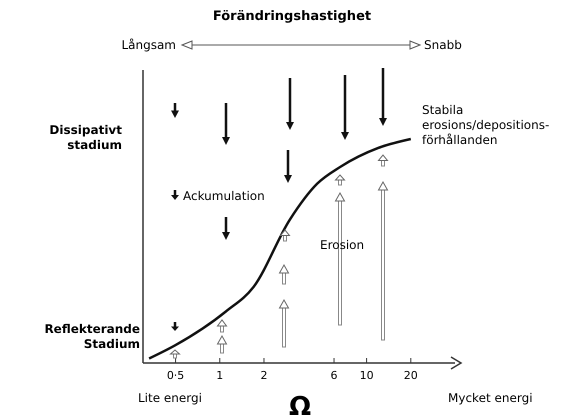 Image resolution: width=584 pixels, height=419 pixels. I want to click on x-tick-label: 0·5, so click(175, 375).